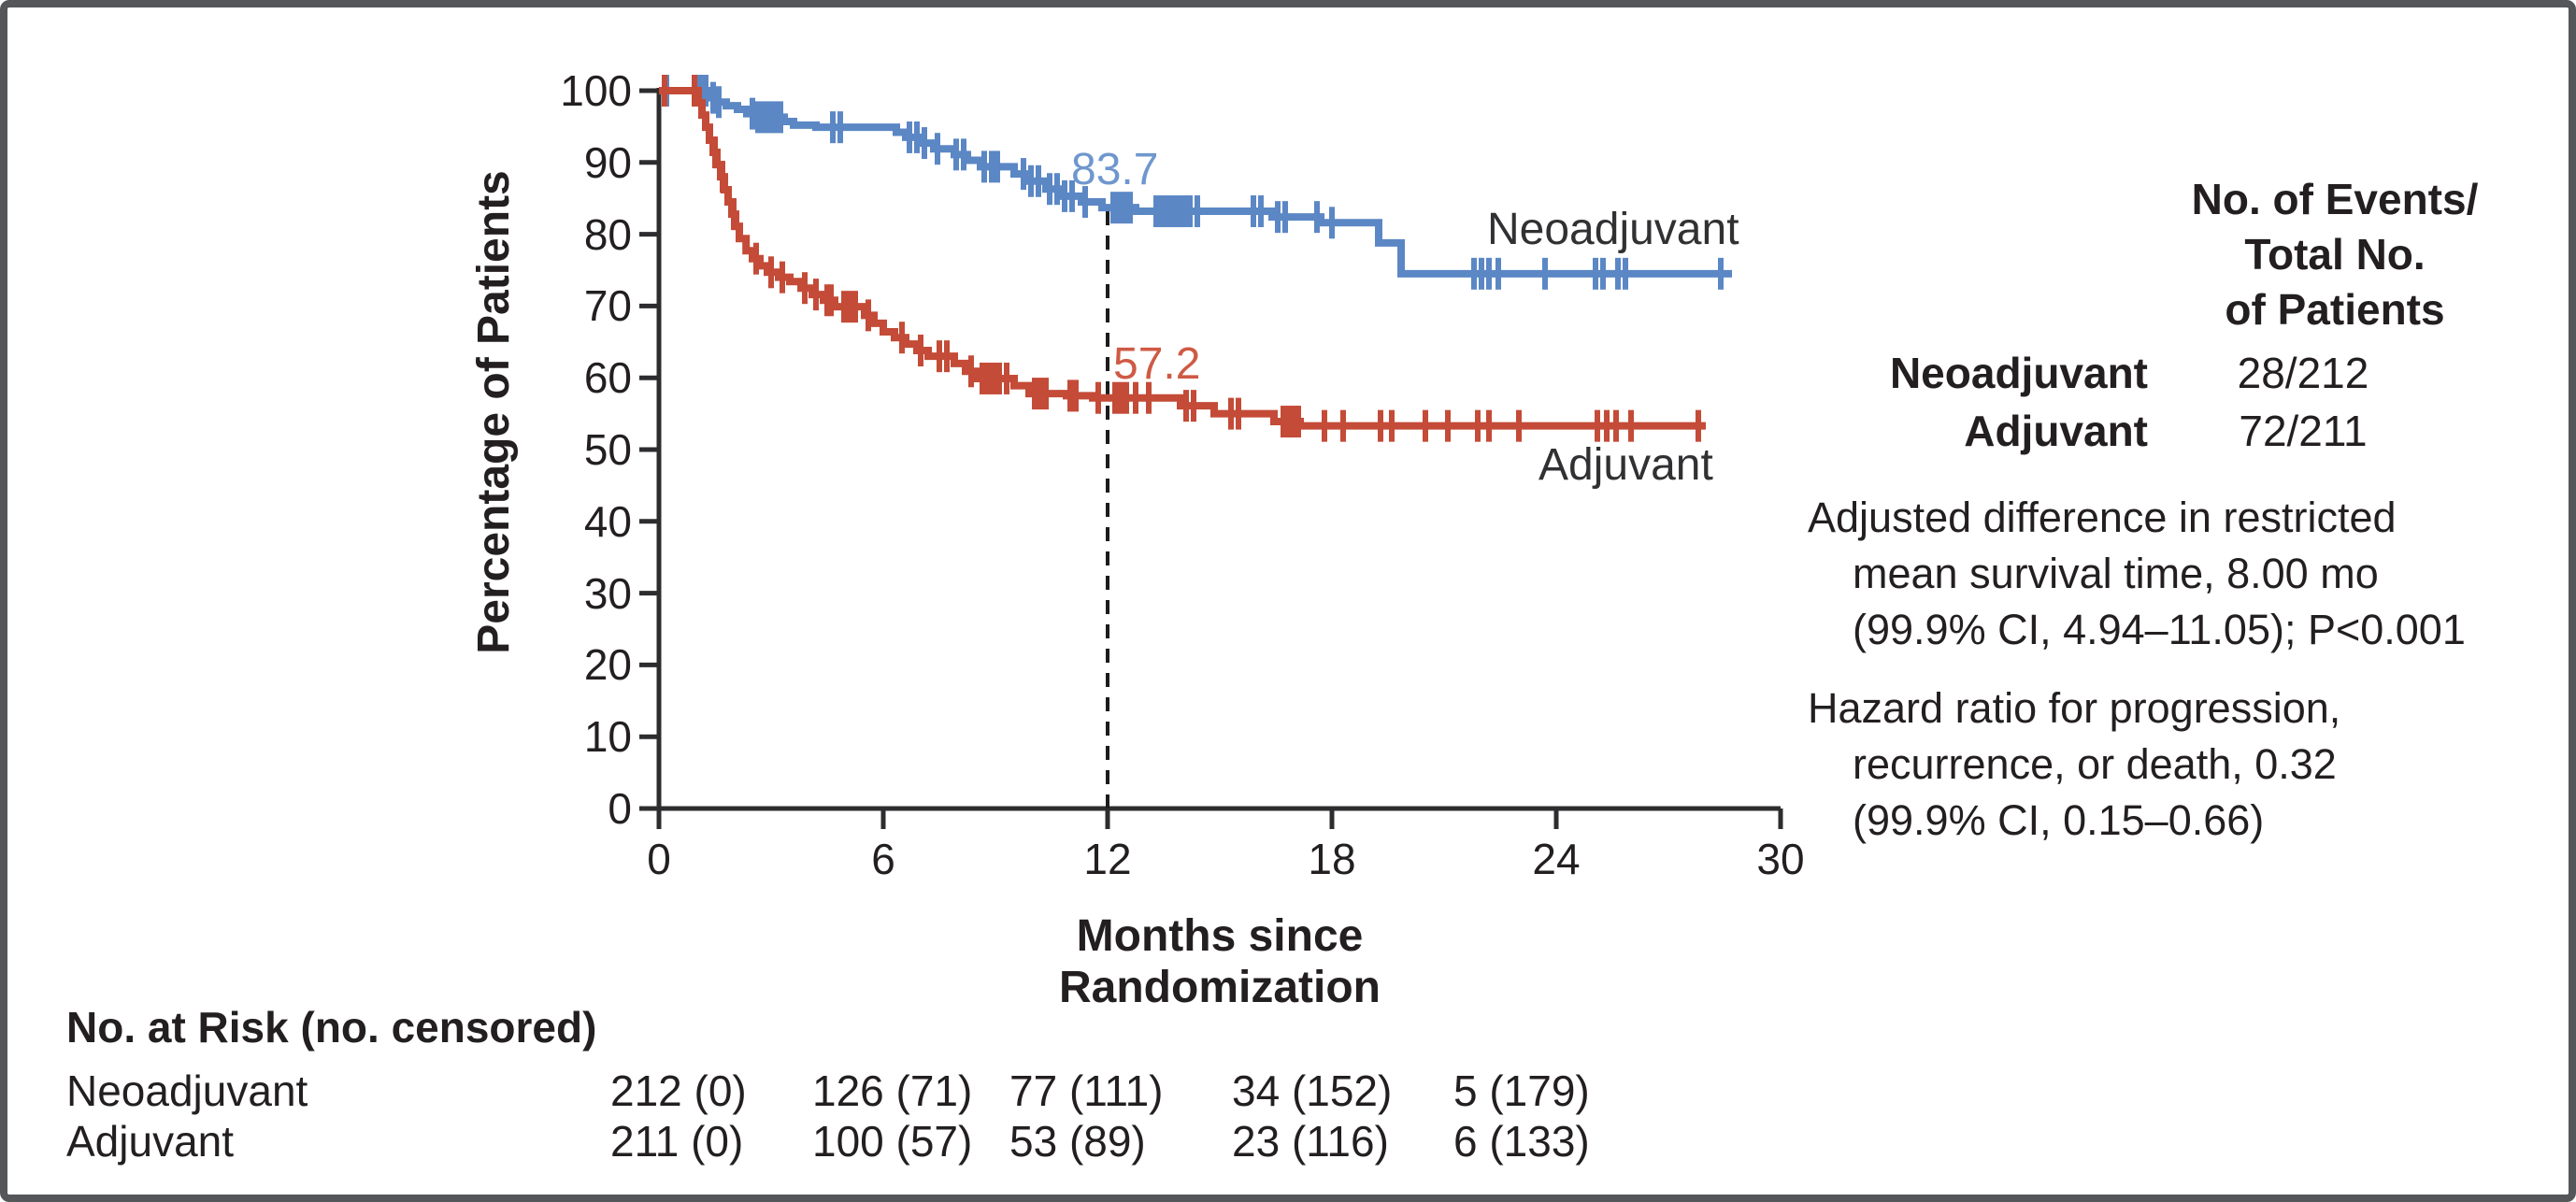  What do you see at coordinates (607, 521) in the screenshot?
I see `y-tick-label-40: 40` at bounding box center [607, 521].